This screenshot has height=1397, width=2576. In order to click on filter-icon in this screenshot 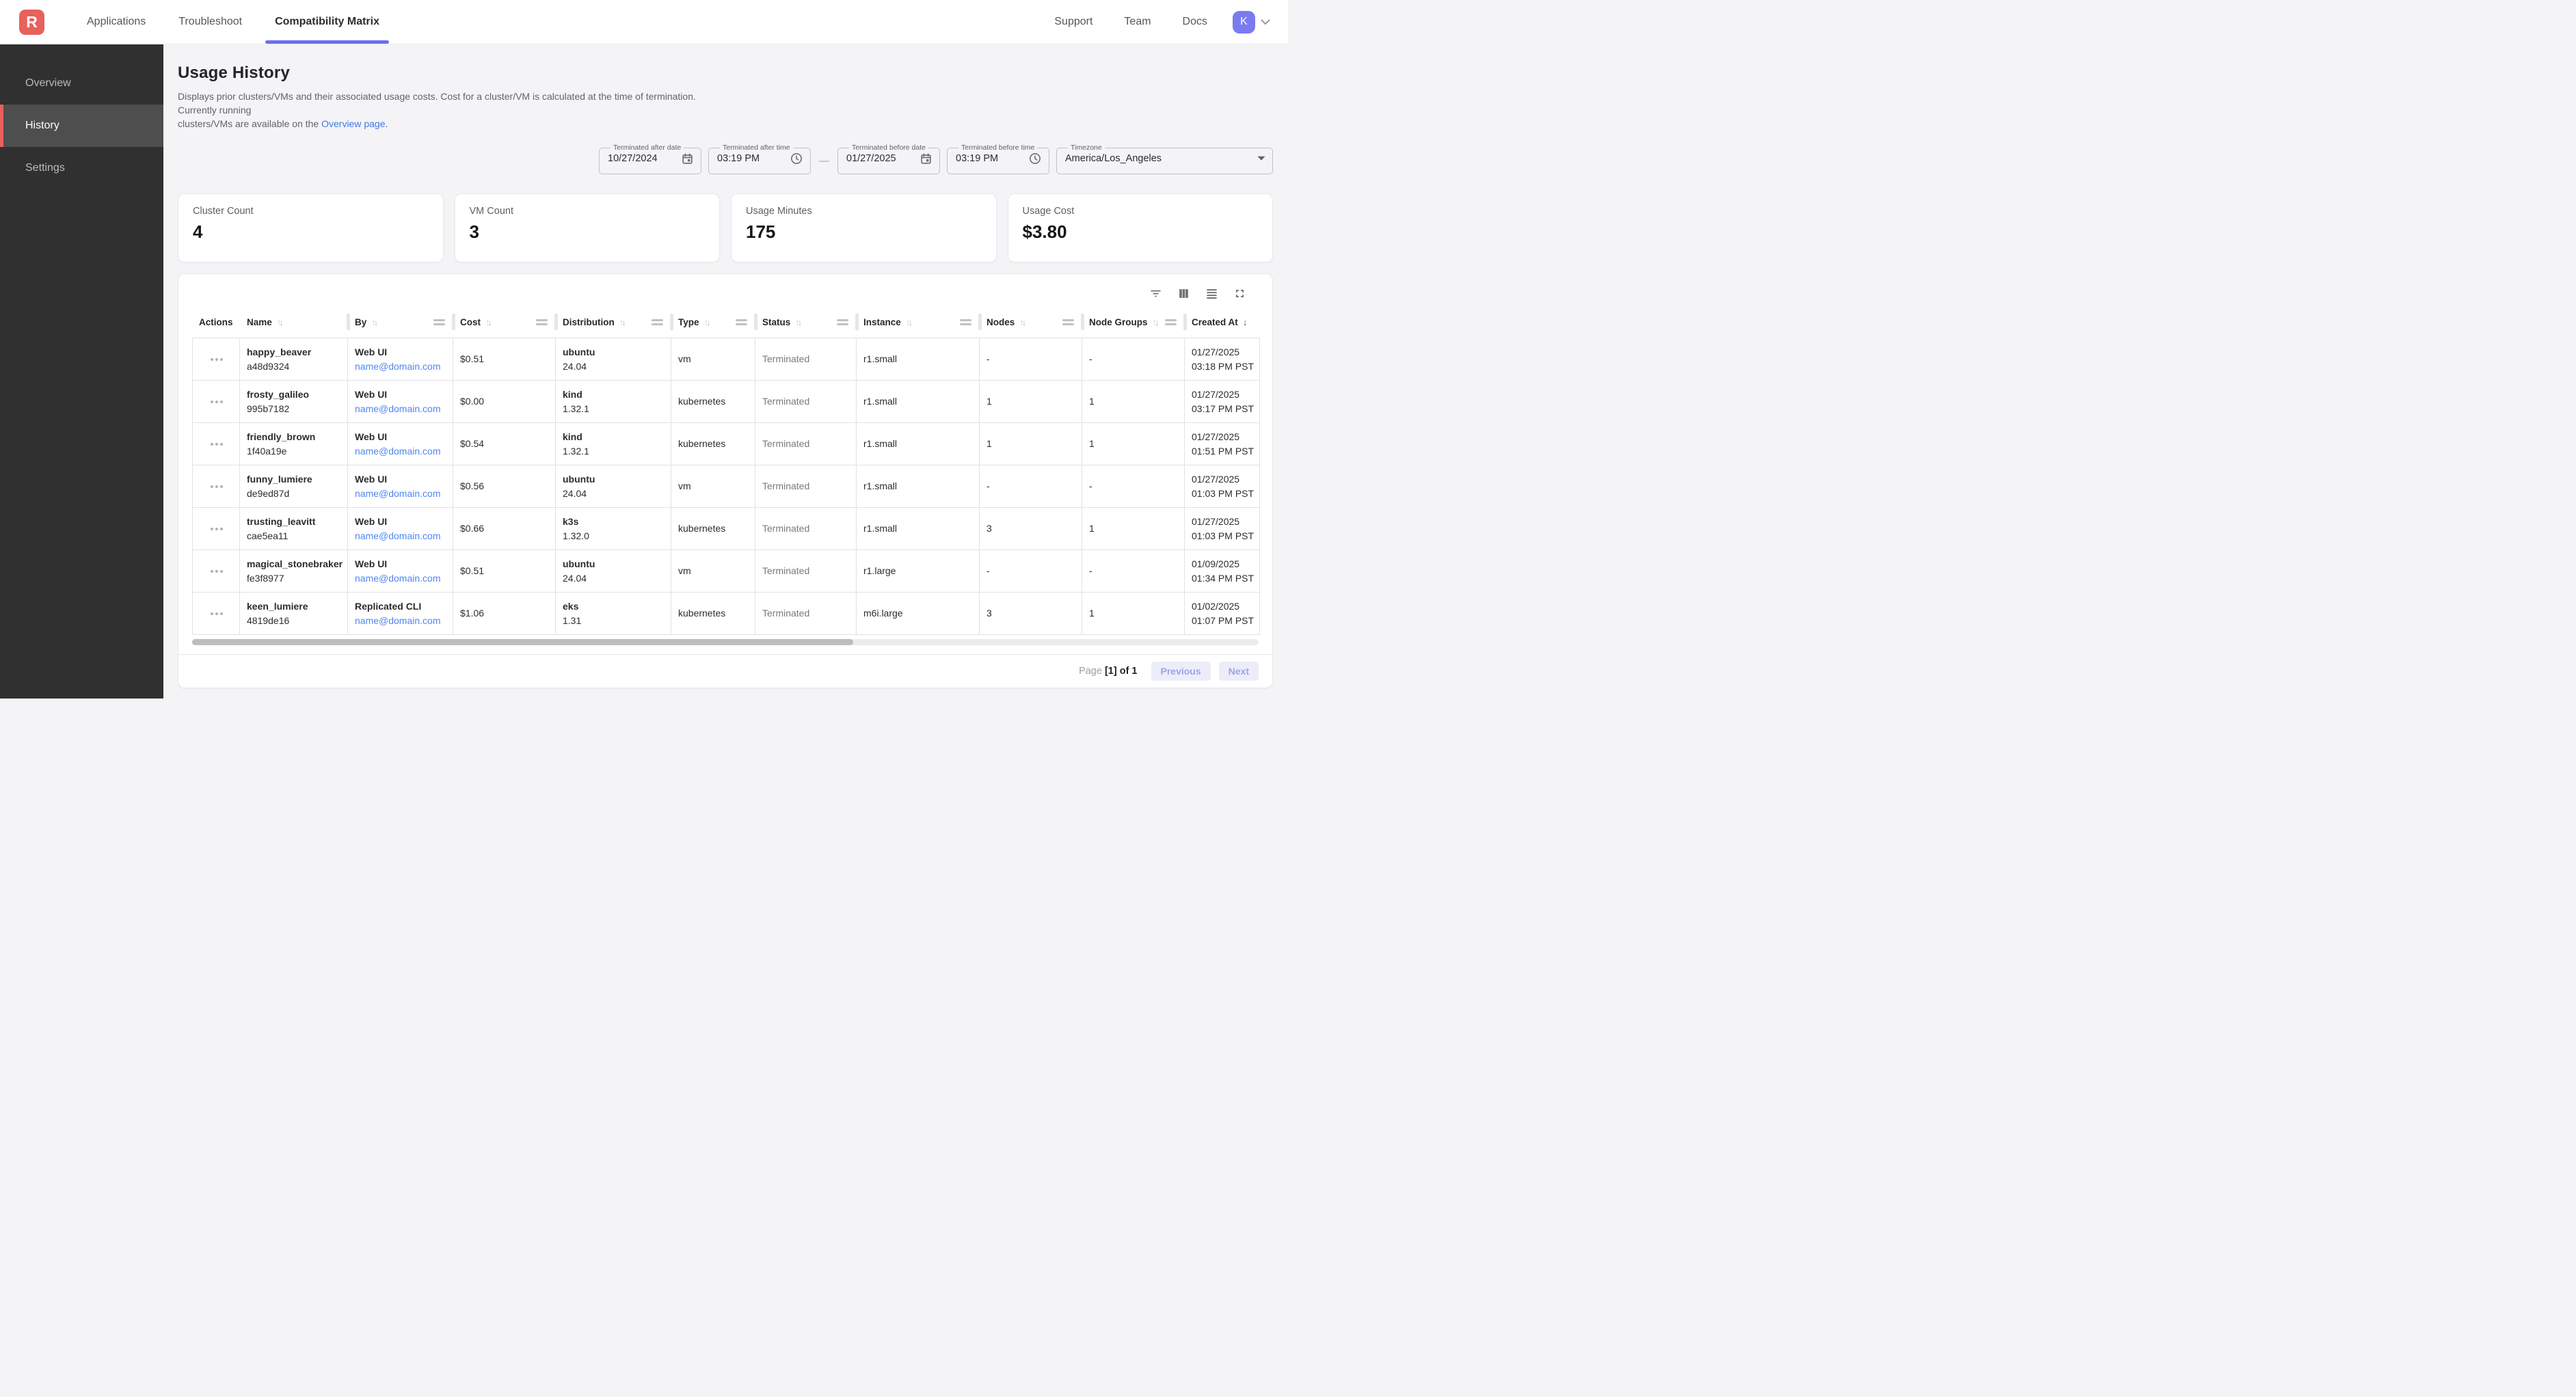, I will do `click(1155, 293)`.